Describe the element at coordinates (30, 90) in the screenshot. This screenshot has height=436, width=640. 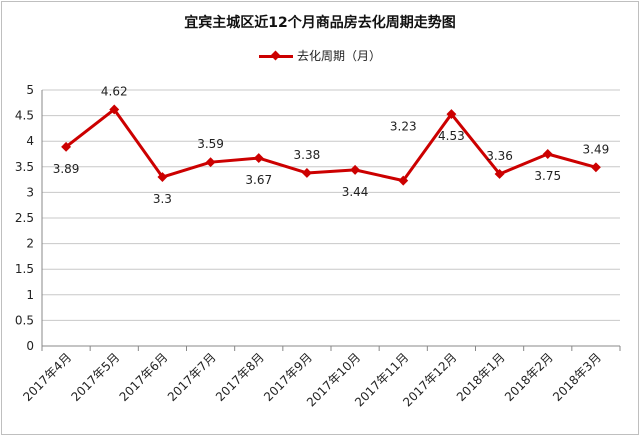
I see `y-tick-label: 5` at that location.